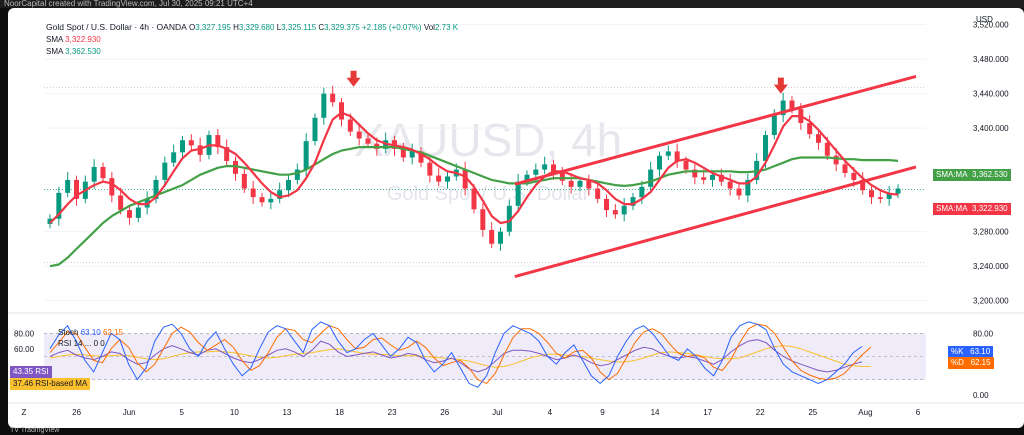 This screenshot has height=435, width=1024. What do you see at coordinates (83, 51) in the screenshot?
I see `sma-slow-value: 3,362.530` at bounding box center [83, 51].